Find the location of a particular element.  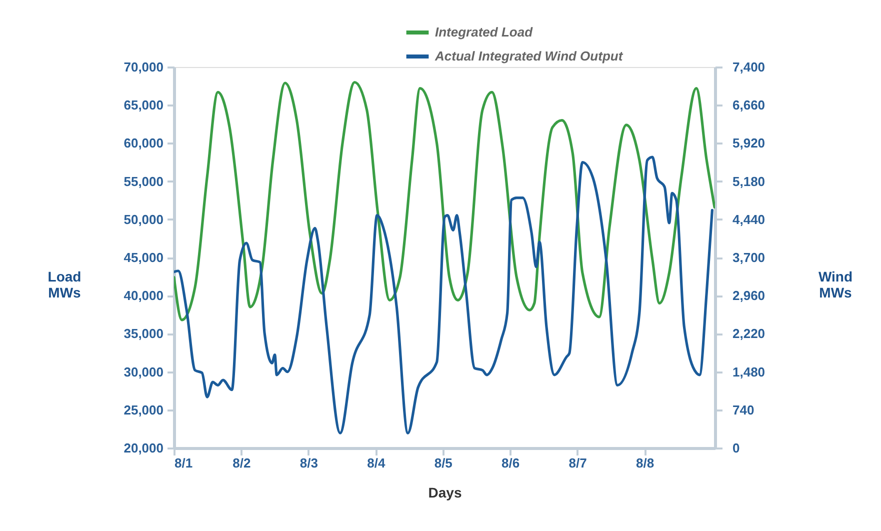

x-tick-label: 8/6 is located at coordinates (511, 463).